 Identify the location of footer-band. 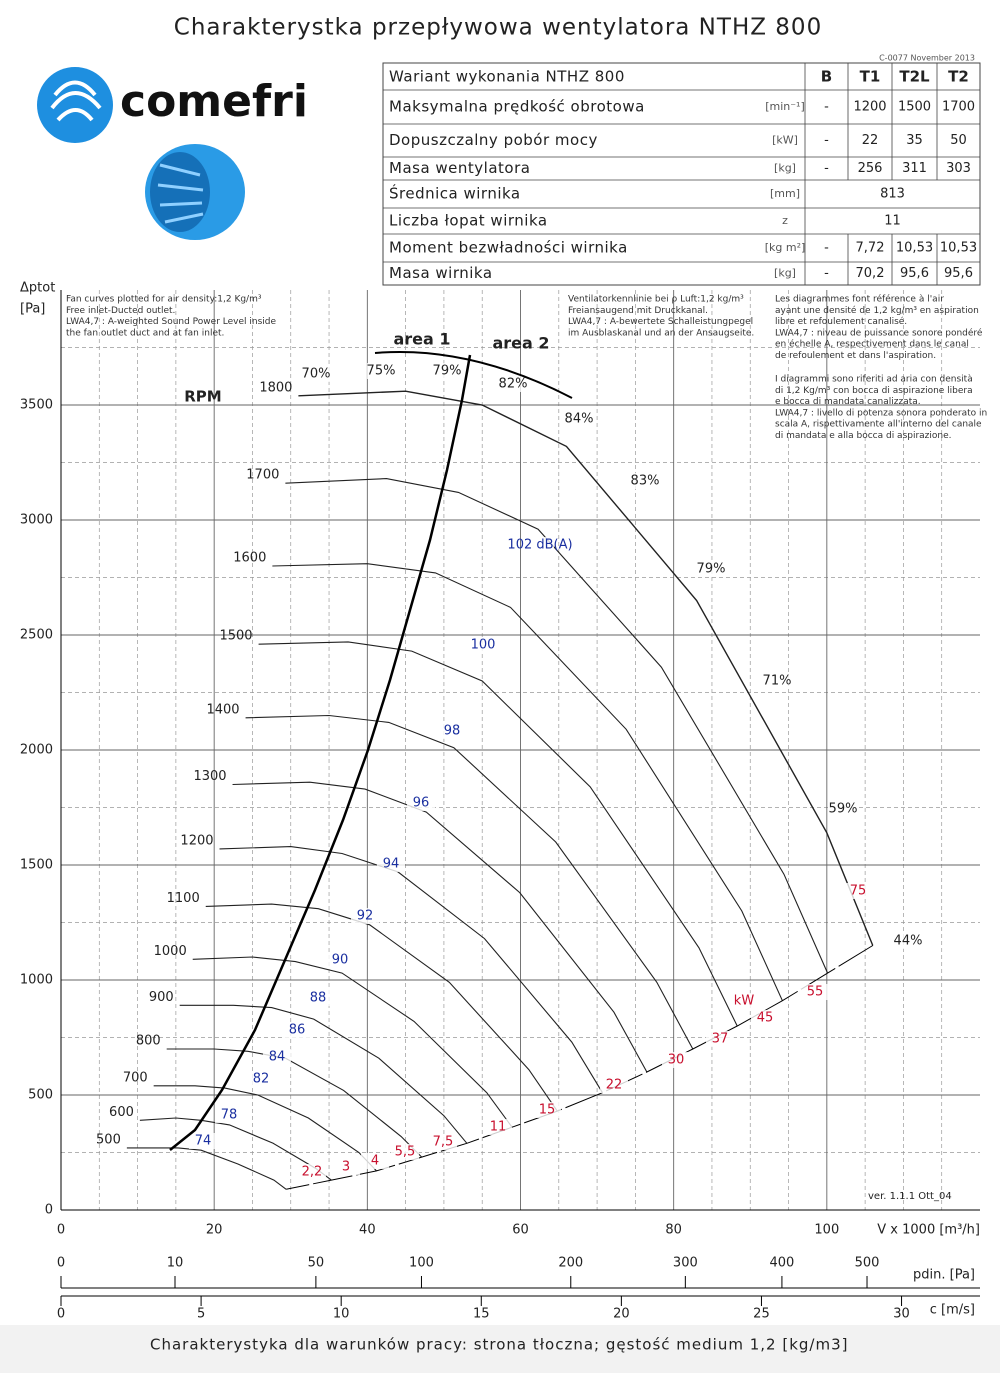
(500, 1349).